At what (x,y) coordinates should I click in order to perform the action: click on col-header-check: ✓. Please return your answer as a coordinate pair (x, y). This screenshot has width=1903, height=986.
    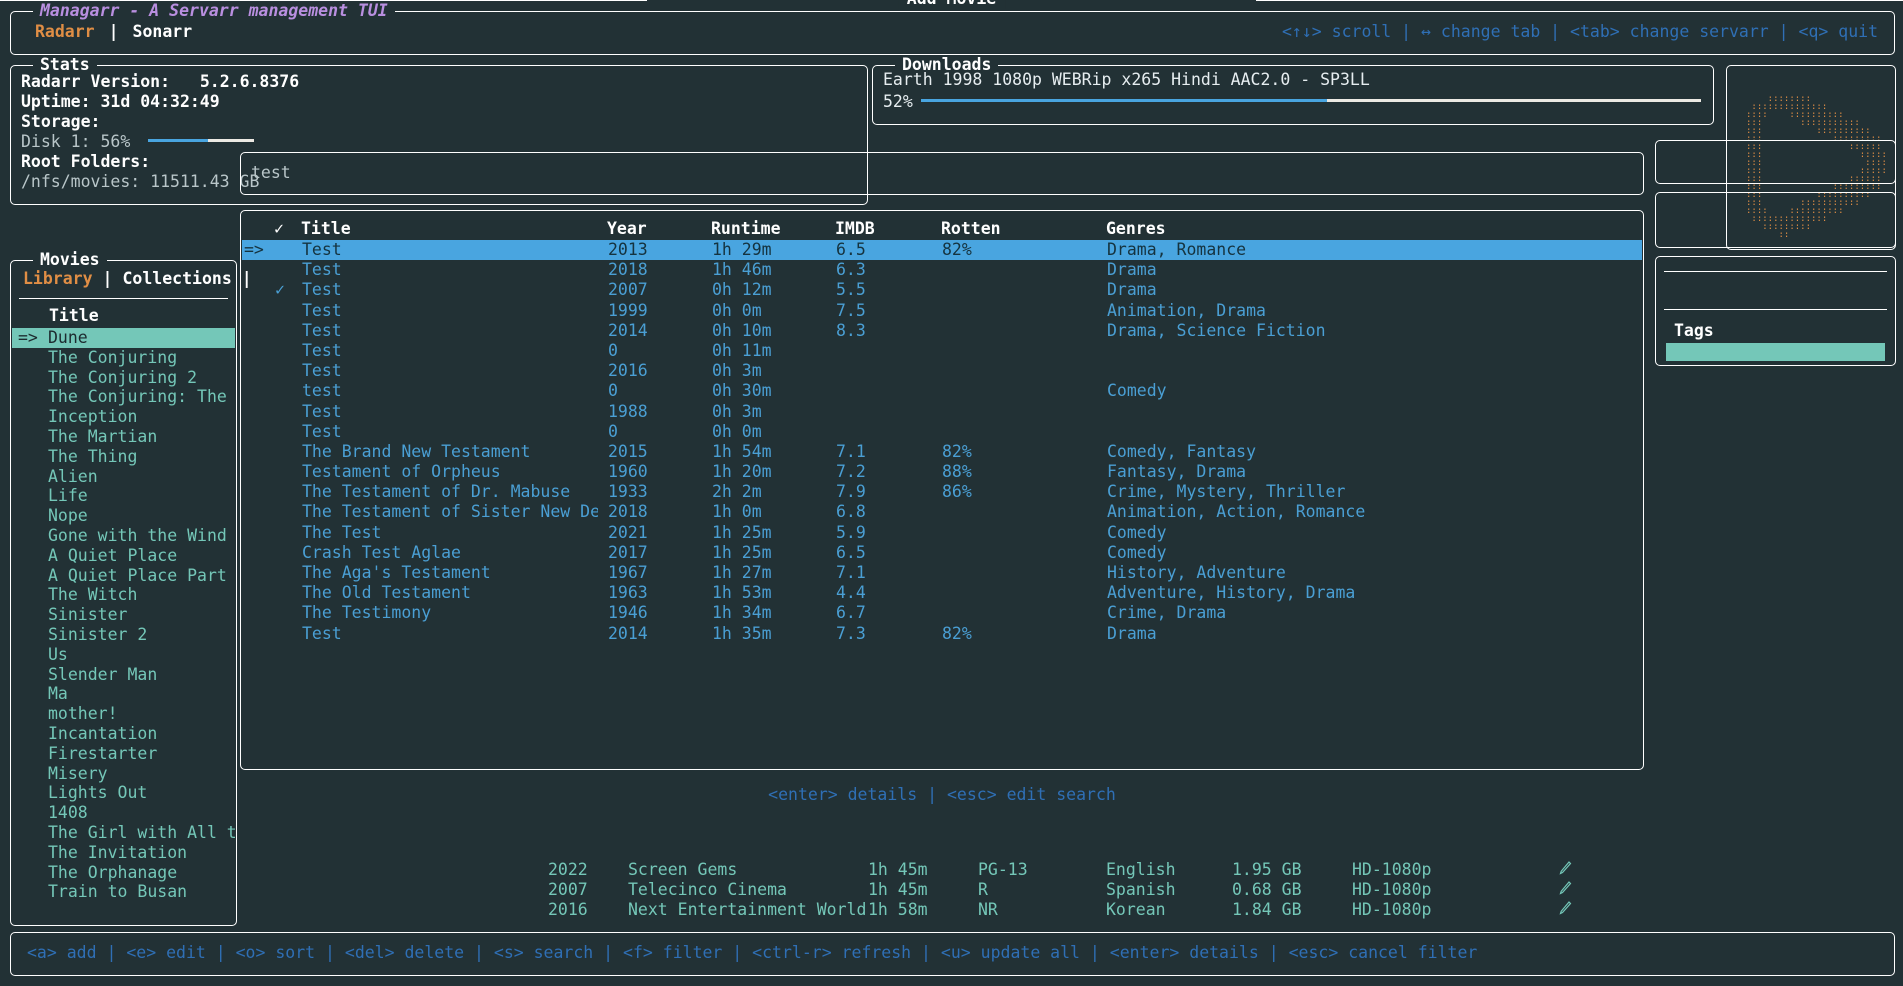
    Looking at the image, I should click on (279, 228).